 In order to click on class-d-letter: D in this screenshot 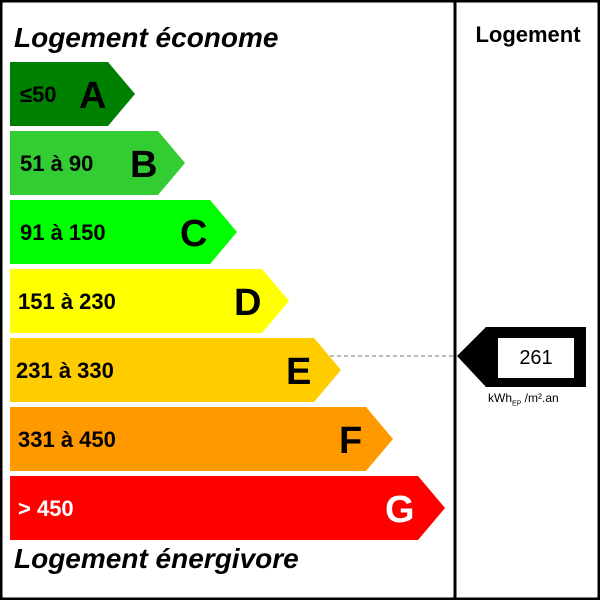, I will do `click(248, 303)`.